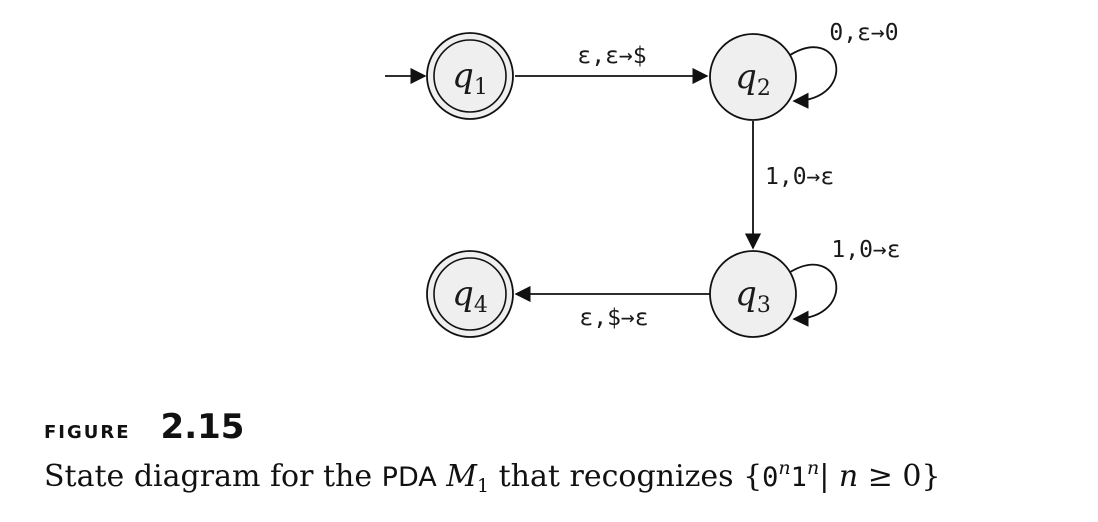 This screenshot has width=1098, height=522. What do you see at coordinates (848, 476) in the screenshot?
I see `caption-n-var: n` at bounding box center [848, 476].